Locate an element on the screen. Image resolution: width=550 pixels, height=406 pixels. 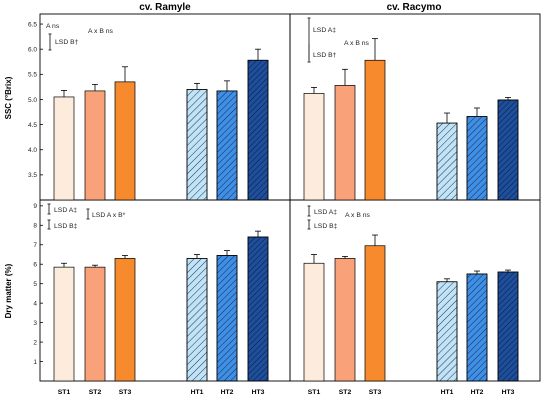
annotation-ramyle-dm-lsd-a: LSD A‡ is located at coordinates (65, 210).